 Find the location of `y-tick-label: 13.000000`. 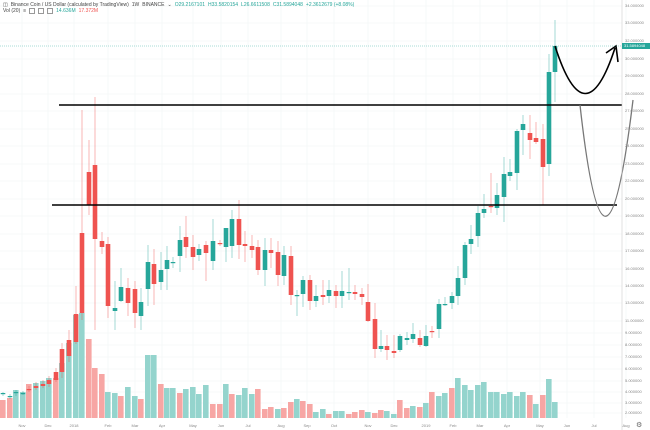

y-tick-label: 13.000000 is located at coordinates (634, 302).